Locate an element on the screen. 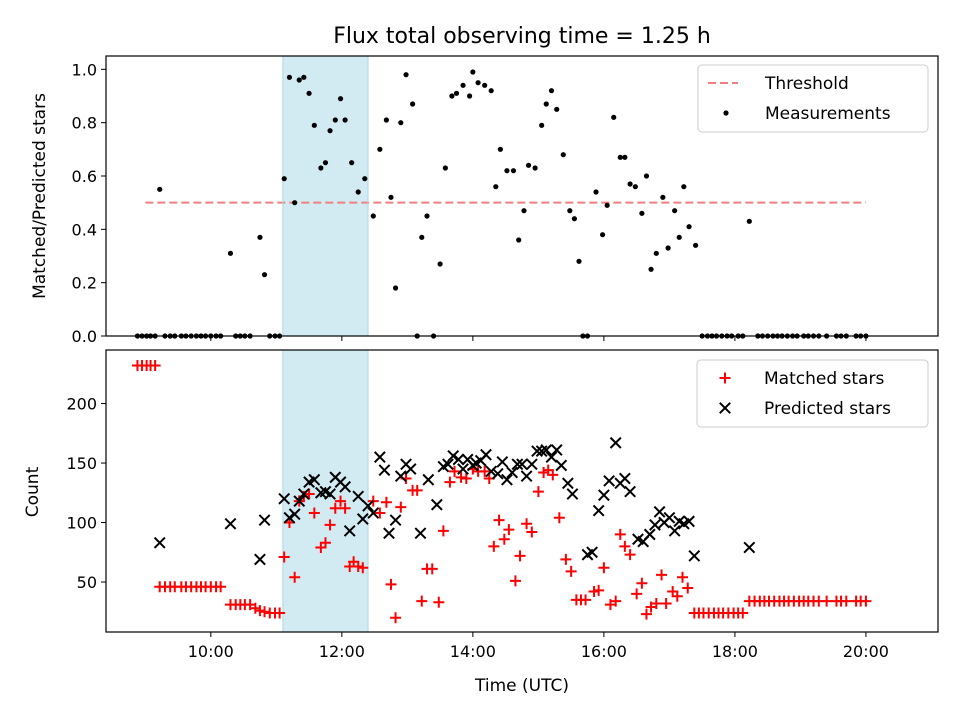 This screenshot has height=720, width=960. x-tick-label: 20:00 is located at coordinates (866, 651).